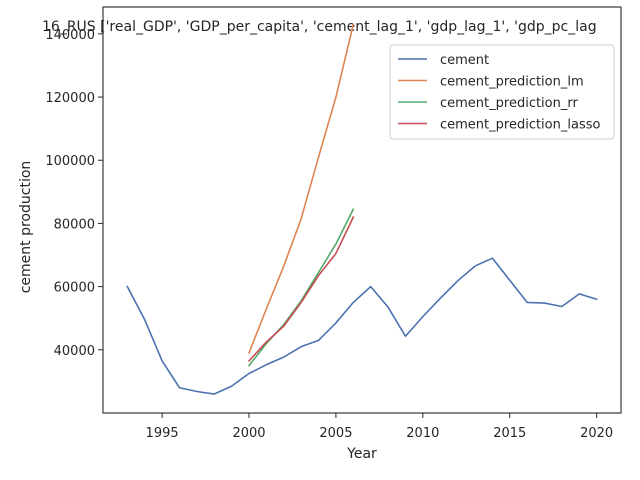  What do you see at coordinates (335, 433) in the screenshot?
I see `x-tick-label-2005: 2005` at bounding box center [335, 433].